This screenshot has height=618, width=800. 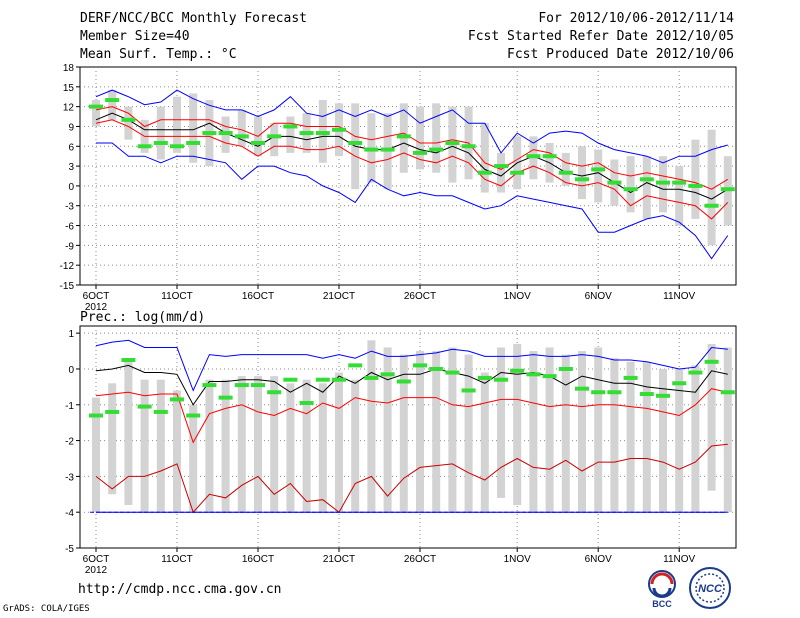 What do you see at coordinates (69, 442) in the screenshot?
I see `prec-ytick-label: -2` at bounding box center [69, 442].